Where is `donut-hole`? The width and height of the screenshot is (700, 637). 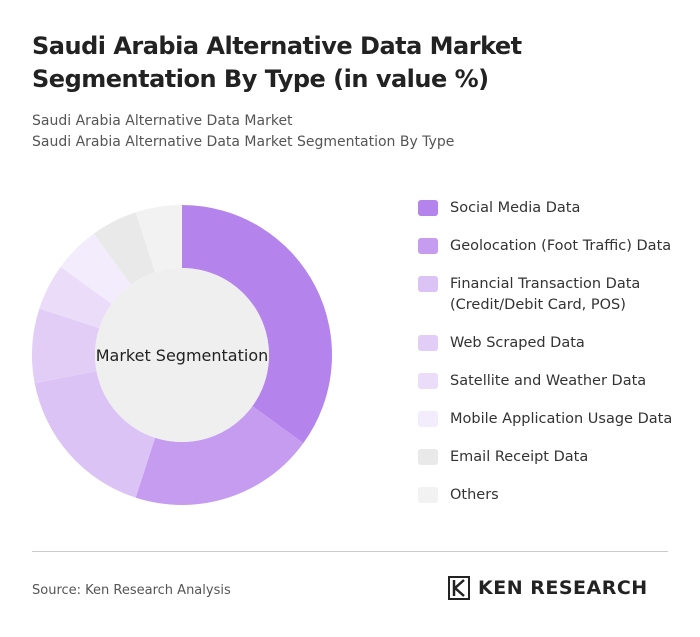
donut-hole is located at coordinates (182, 355).